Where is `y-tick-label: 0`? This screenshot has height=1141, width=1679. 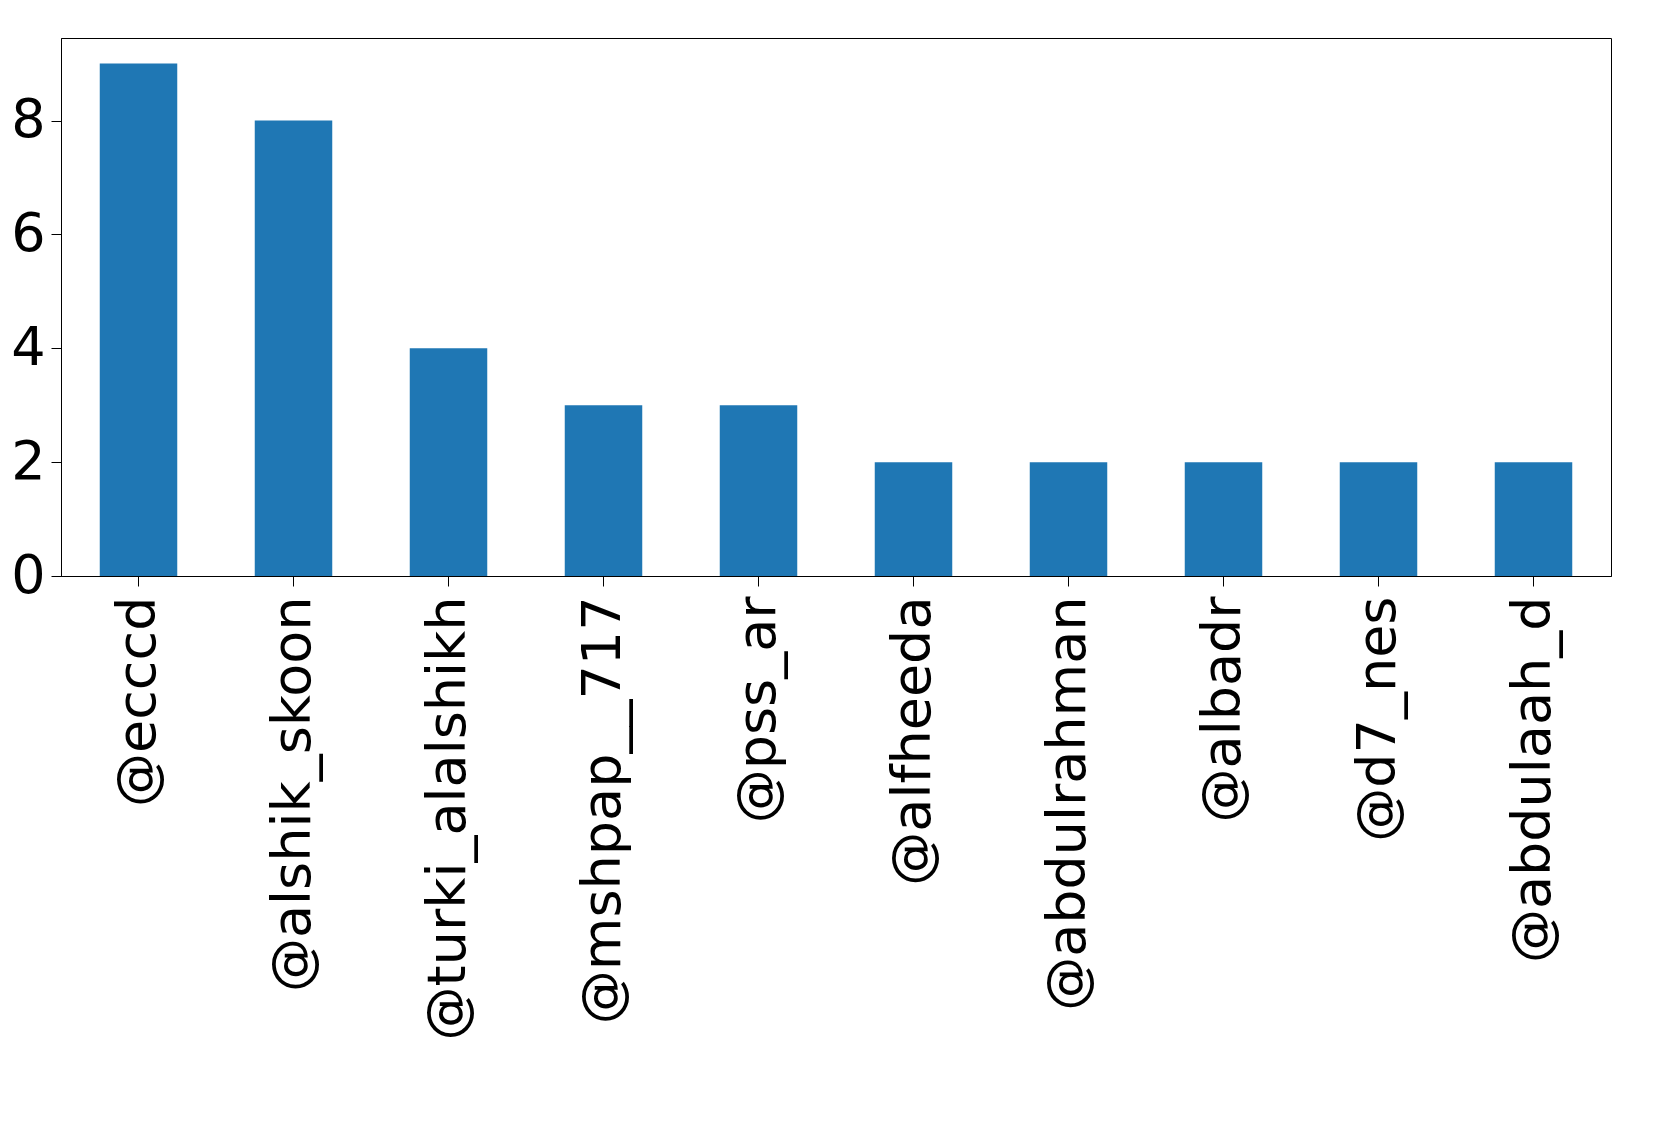
y-tick-label: 0 is located at coordinates (28, 574).